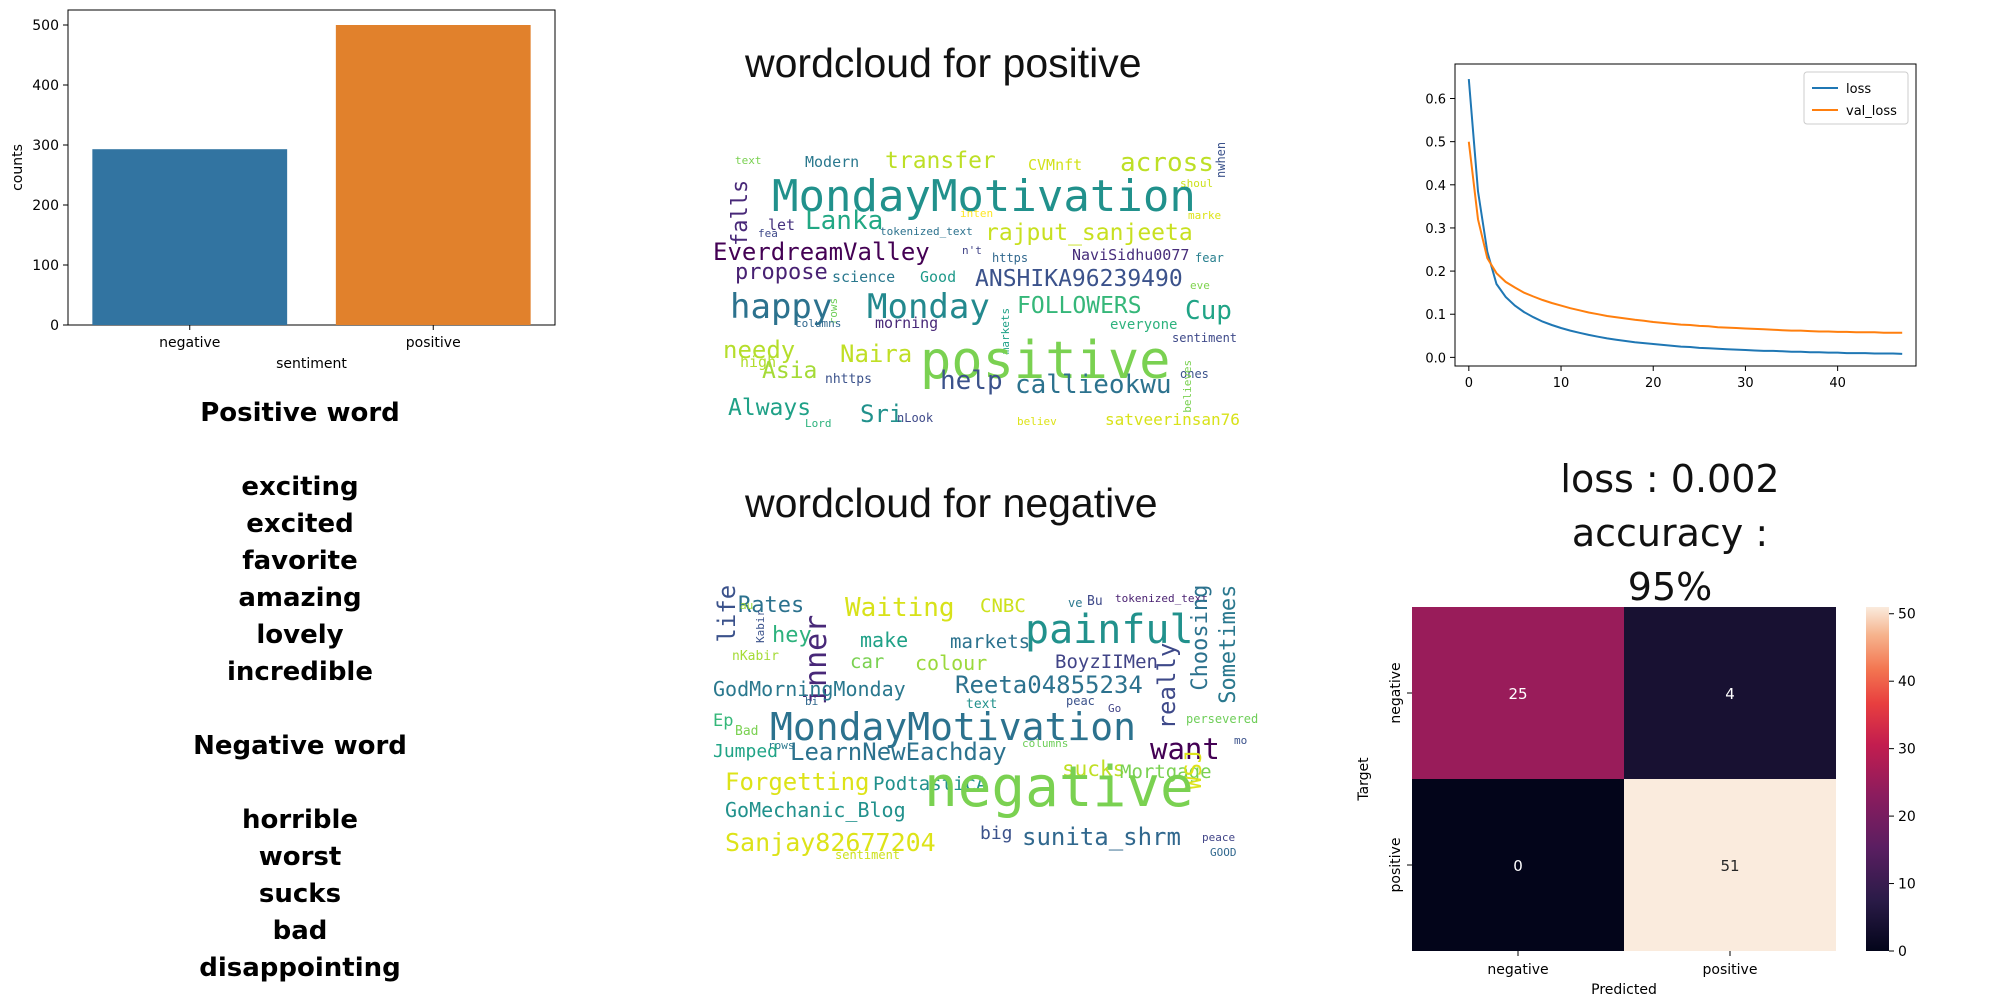  Describe the element at coordinates (1059, 787) in the screenshot. I see `wordcloud-word: negative` at that location.